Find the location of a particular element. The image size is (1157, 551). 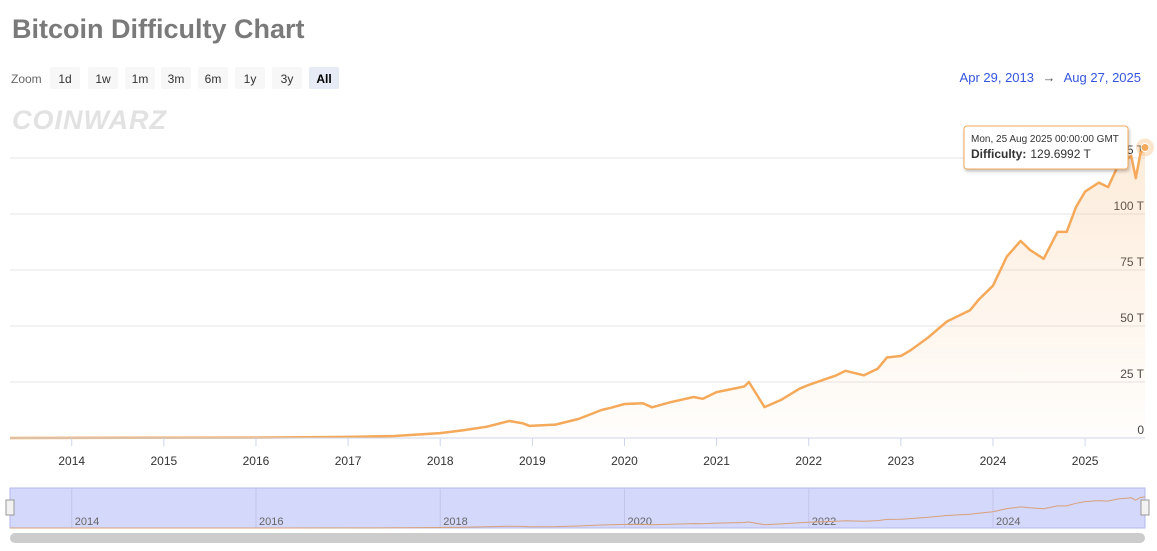

tooltip-label: Difficulty: is located at coordinates (998, 154).